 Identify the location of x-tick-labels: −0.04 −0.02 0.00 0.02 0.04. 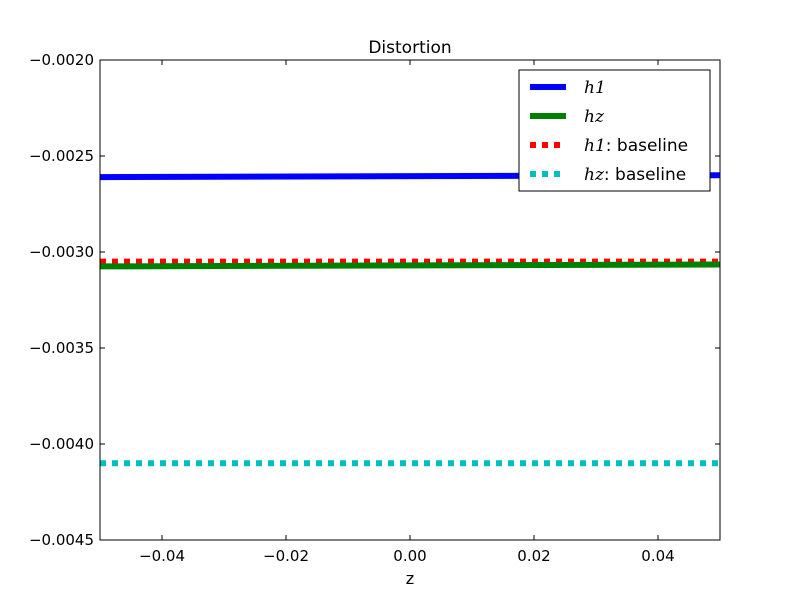
(407, 556).